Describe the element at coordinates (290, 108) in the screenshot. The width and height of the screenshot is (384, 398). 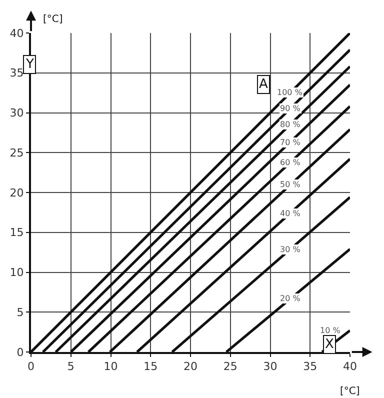
I see `series-label: 90 %` at that location.